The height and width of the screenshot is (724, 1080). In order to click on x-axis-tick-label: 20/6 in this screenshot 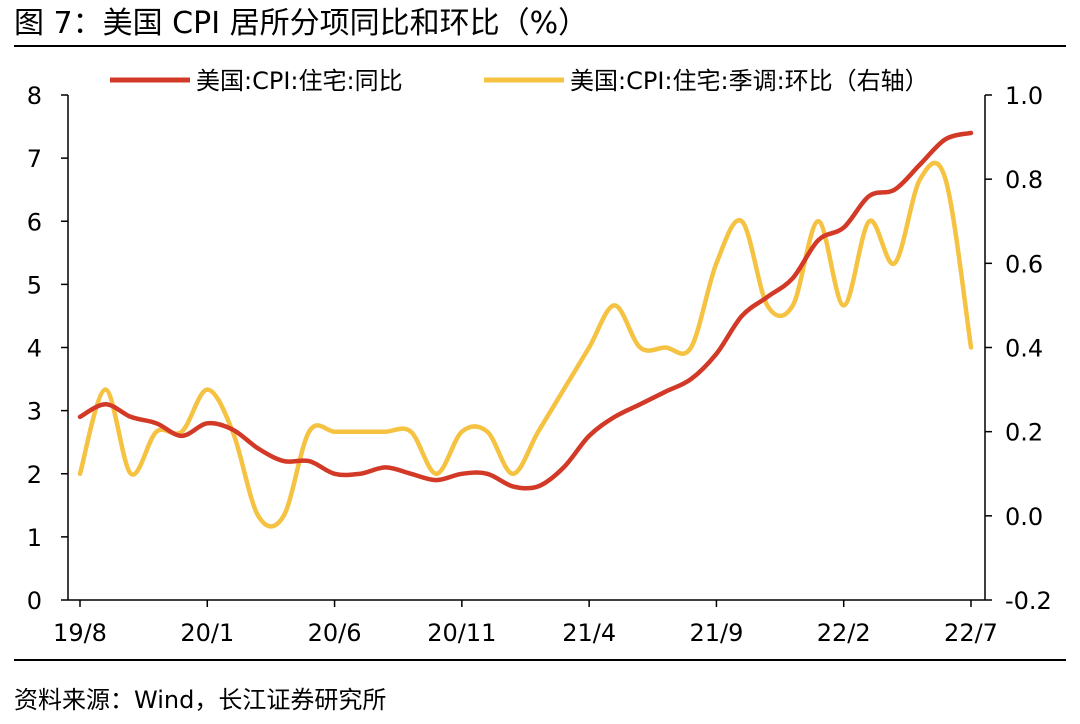, I will do `click(335, 633)`.